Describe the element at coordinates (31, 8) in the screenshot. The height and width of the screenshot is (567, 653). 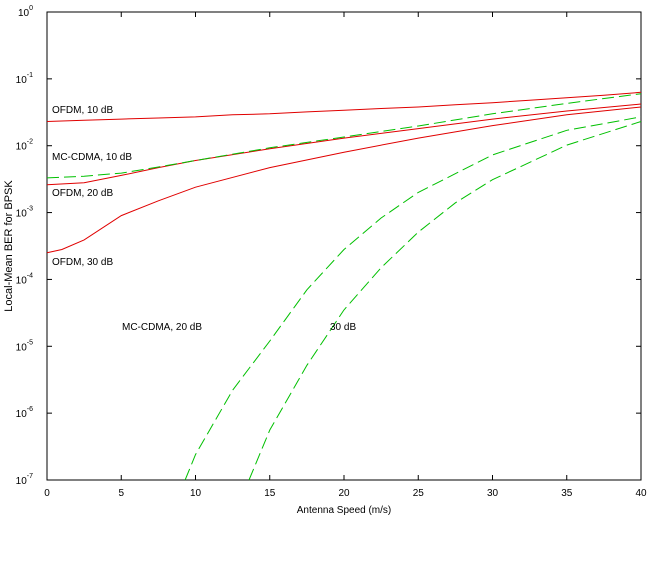
I see `y-tick-exponent: 0` at that location.